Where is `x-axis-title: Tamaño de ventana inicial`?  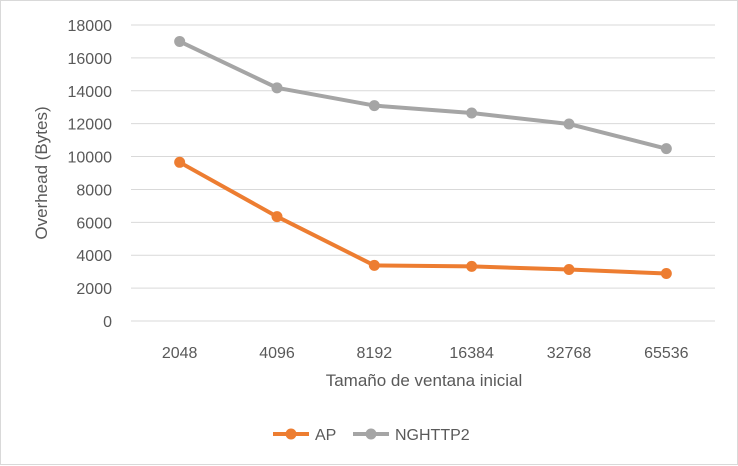
x-axis-title: Tamaño de ventana inicial is located at coordinates (424, 380).